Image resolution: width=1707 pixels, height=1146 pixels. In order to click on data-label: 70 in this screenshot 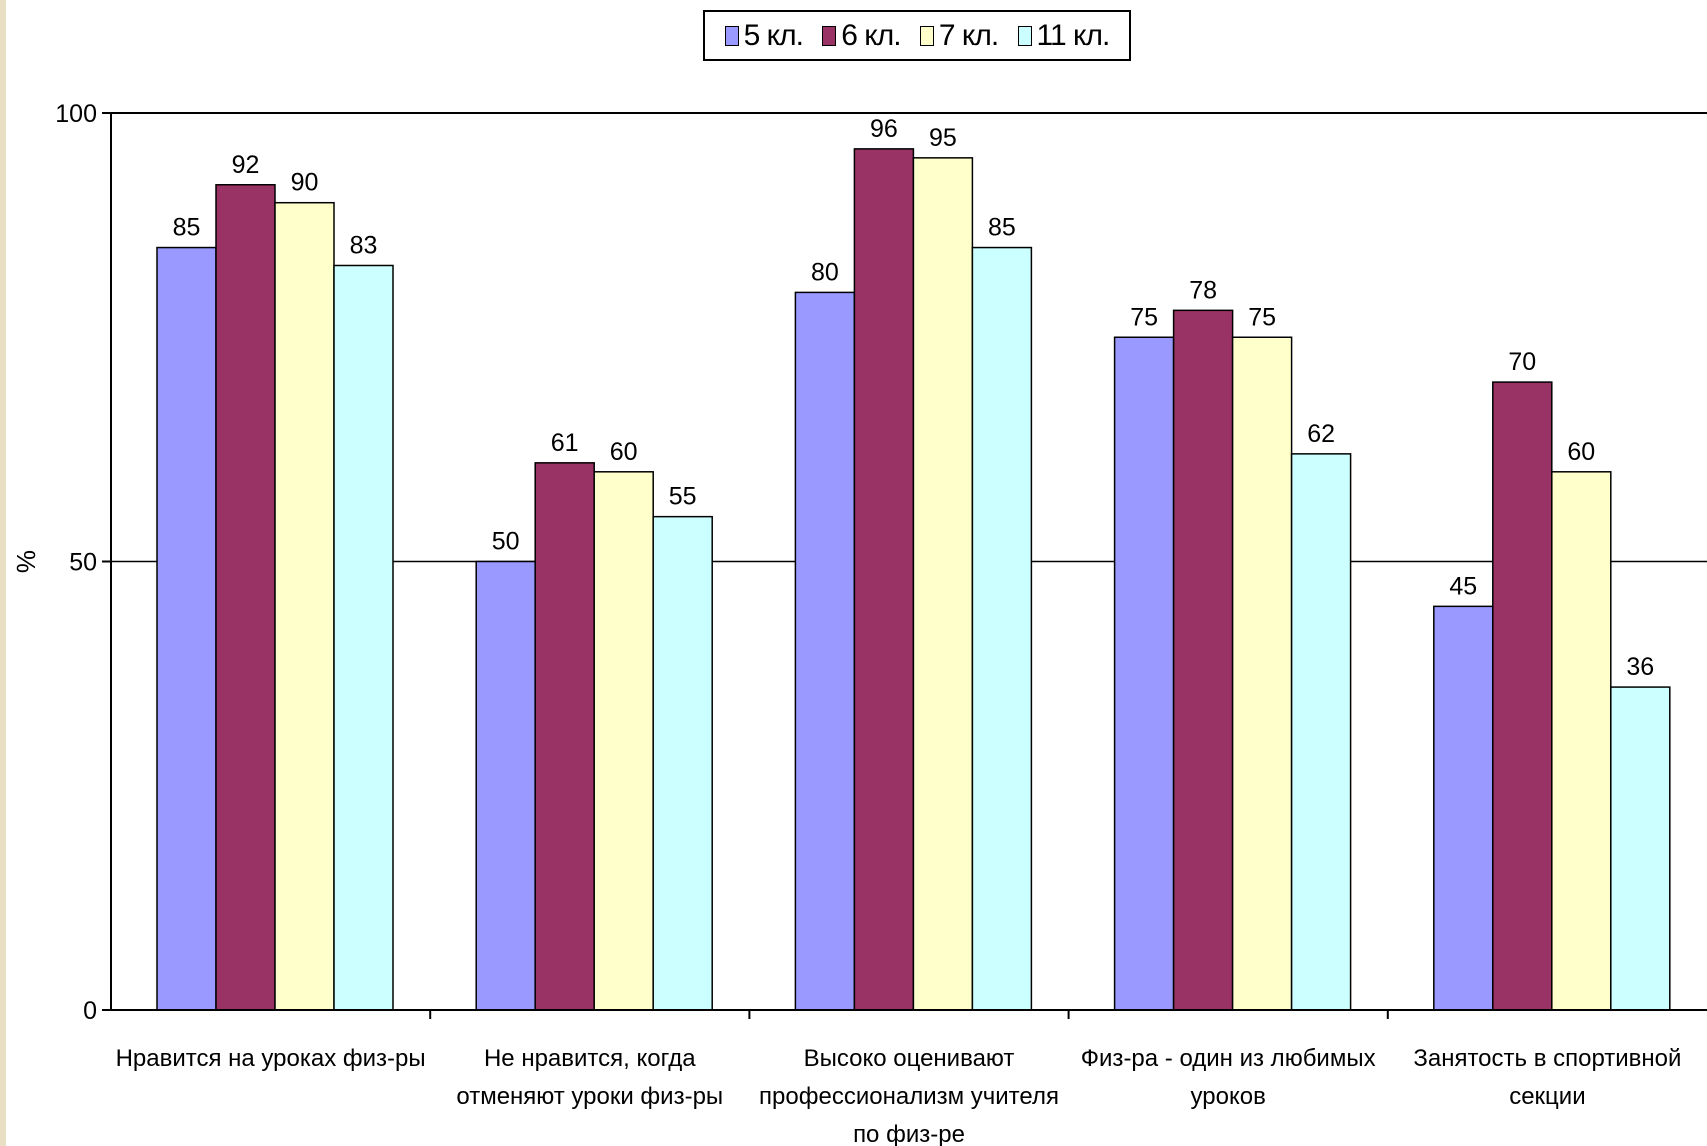, I will do `click(1522, 362)`.